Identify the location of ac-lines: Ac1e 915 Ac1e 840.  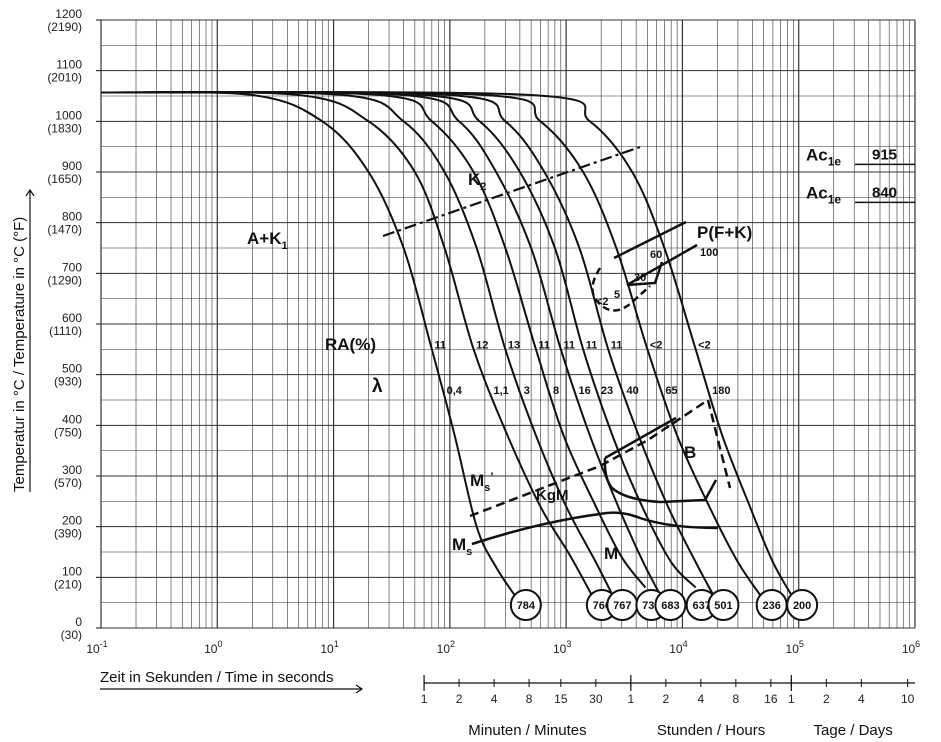
(860, 175).